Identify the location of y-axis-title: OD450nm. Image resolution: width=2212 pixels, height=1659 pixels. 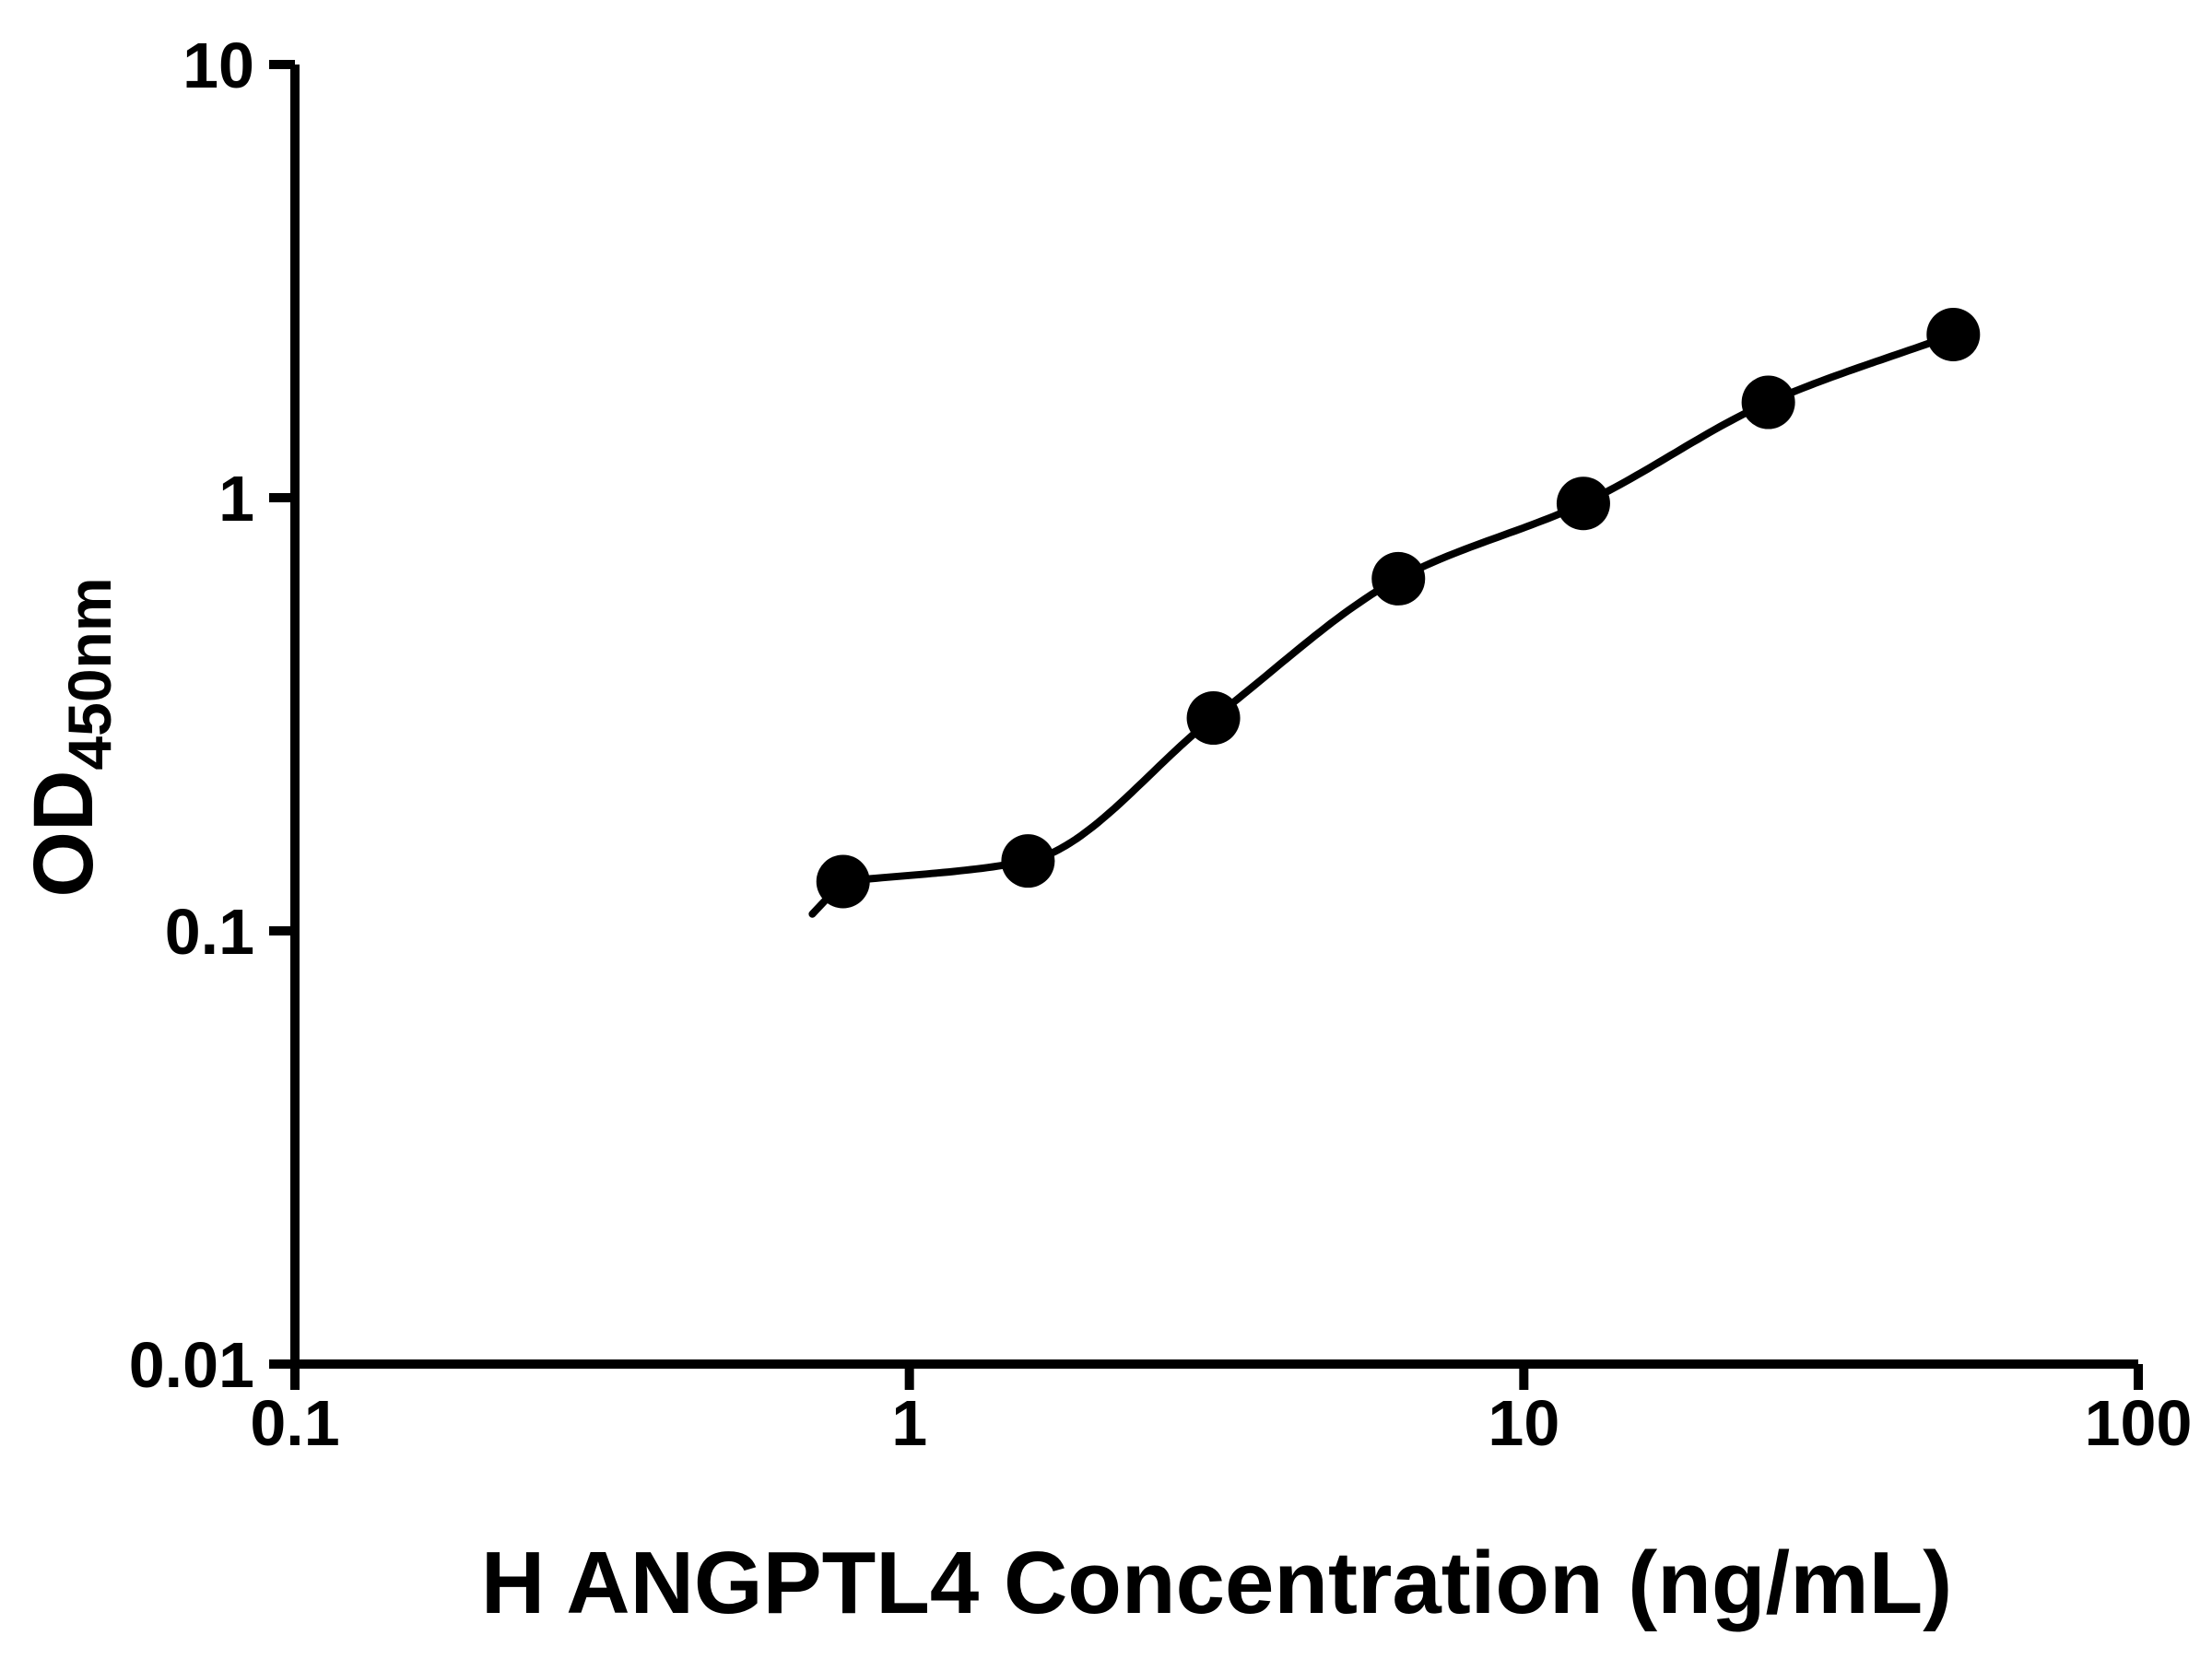
(70, 737).